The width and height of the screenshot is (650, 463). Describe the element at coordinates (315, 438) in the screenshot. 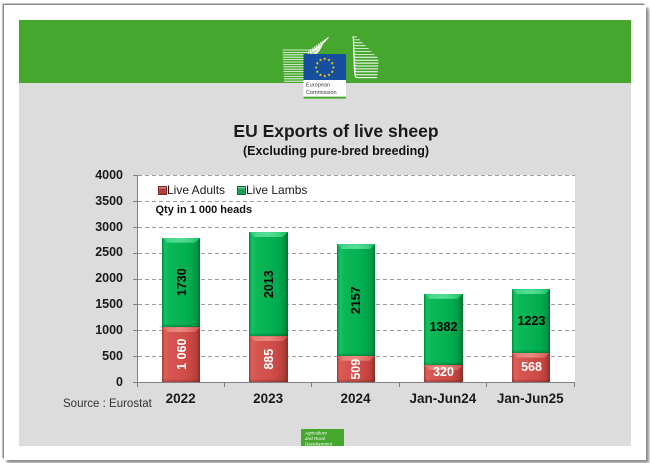

I see `svg-text: and Rural` at that location.